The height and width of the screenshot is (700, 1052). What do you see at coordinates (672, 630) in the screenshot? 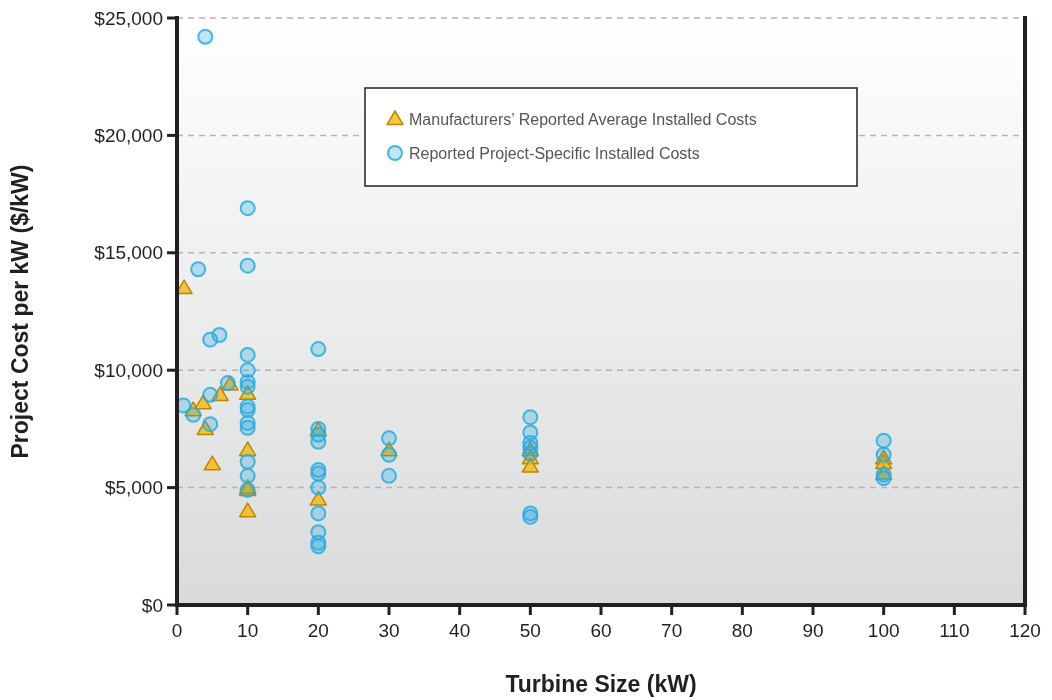
I see `x-tick-label: 70` at bounding box center [672, 630].